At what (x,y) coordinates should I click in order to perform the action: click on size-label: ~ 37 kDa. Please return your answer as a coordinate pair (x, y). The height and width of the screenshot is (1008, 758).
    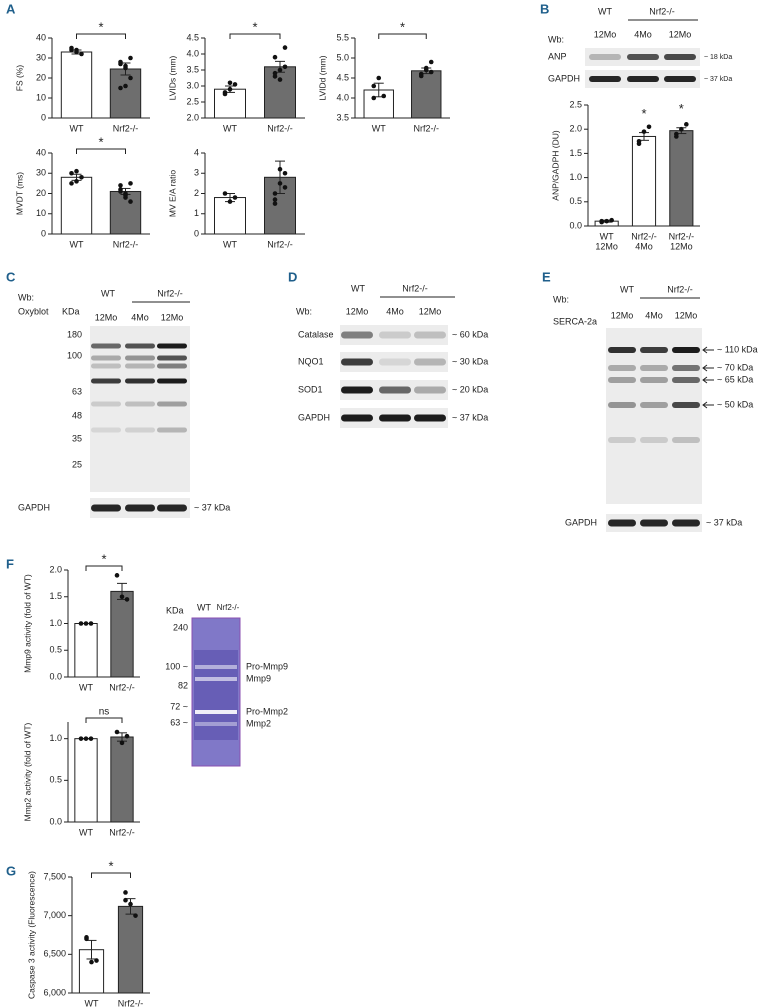
    Looking at the image, I should click on (724, 522).